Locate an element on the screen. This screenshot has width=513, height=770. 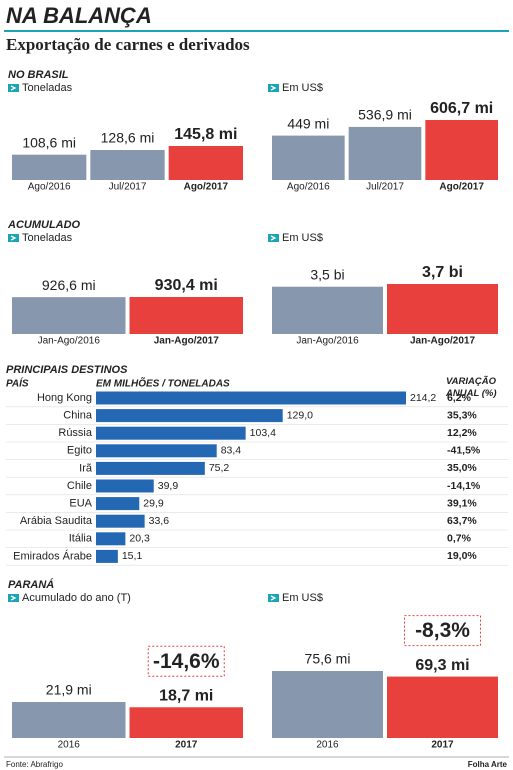
bar-value-label: 20,3 is located at coordinates (139, 539).